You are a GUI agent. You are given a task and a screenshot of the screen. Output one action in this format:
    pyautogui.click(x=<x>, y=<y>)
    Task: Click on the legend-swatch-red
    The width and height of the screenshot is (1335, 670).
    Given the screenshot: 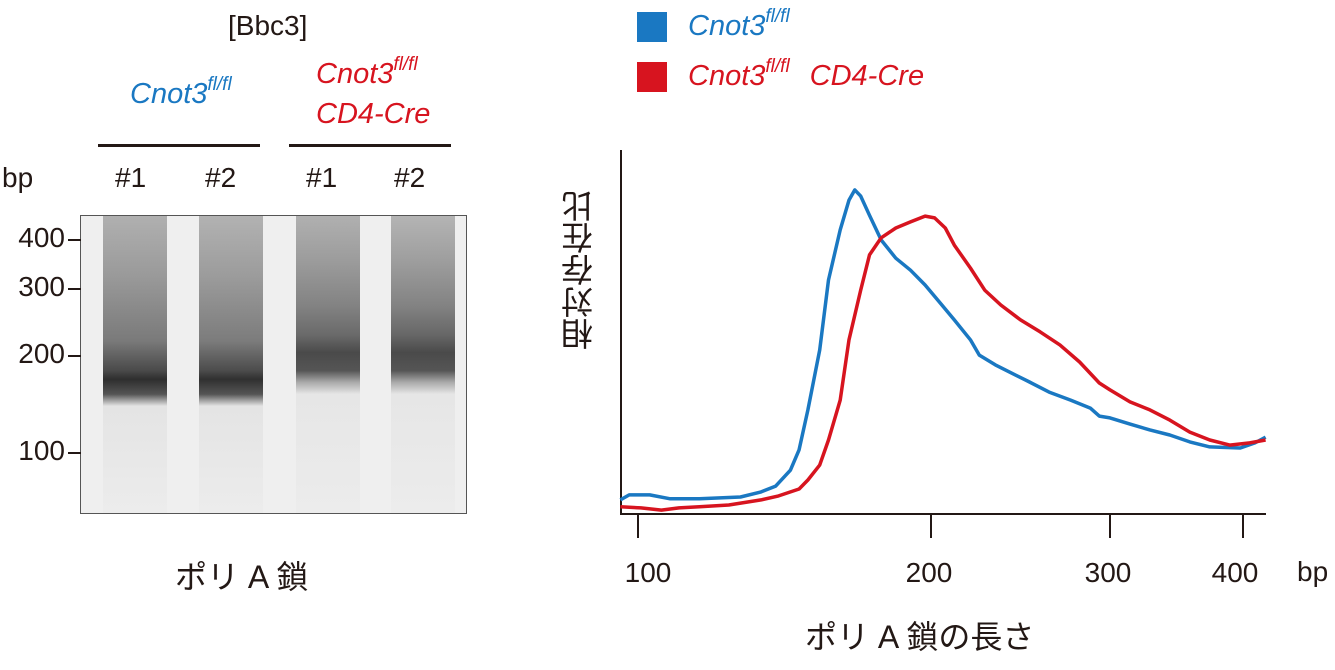 What is the action you would take?
    pyautogui.click(x=652, y=77)
    